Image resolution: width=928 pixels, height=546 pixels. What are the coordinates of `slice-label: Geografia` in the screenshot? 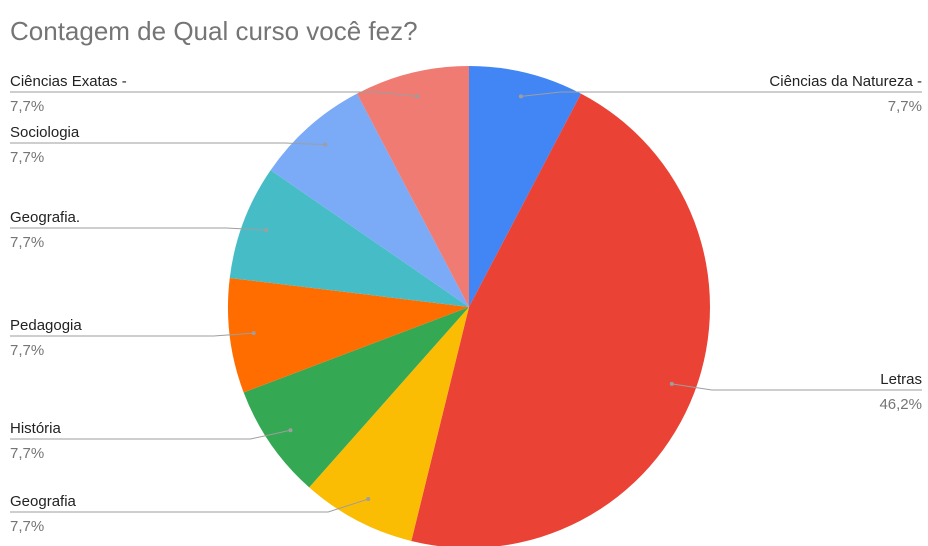 It's located at (43, 501).